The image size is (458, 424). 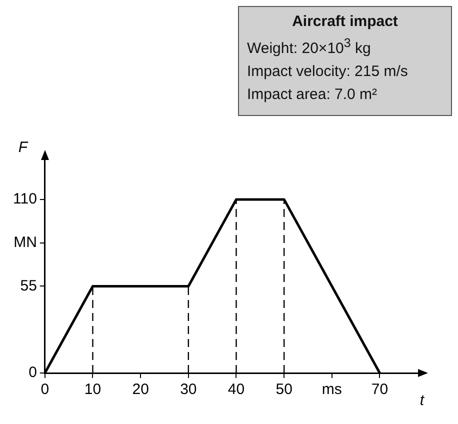 What do you see at coordinates (23, 147) in the screenshot?
I see `y-axis-title: F` at bounding box center [23, 147].